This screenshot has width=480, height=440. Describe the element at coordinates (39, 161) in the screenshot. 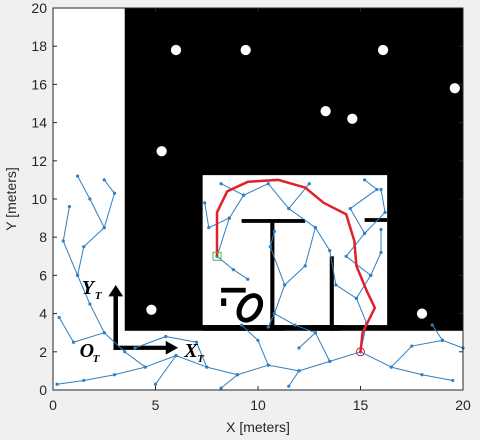

I see `y-tick-label: 12` at that location.